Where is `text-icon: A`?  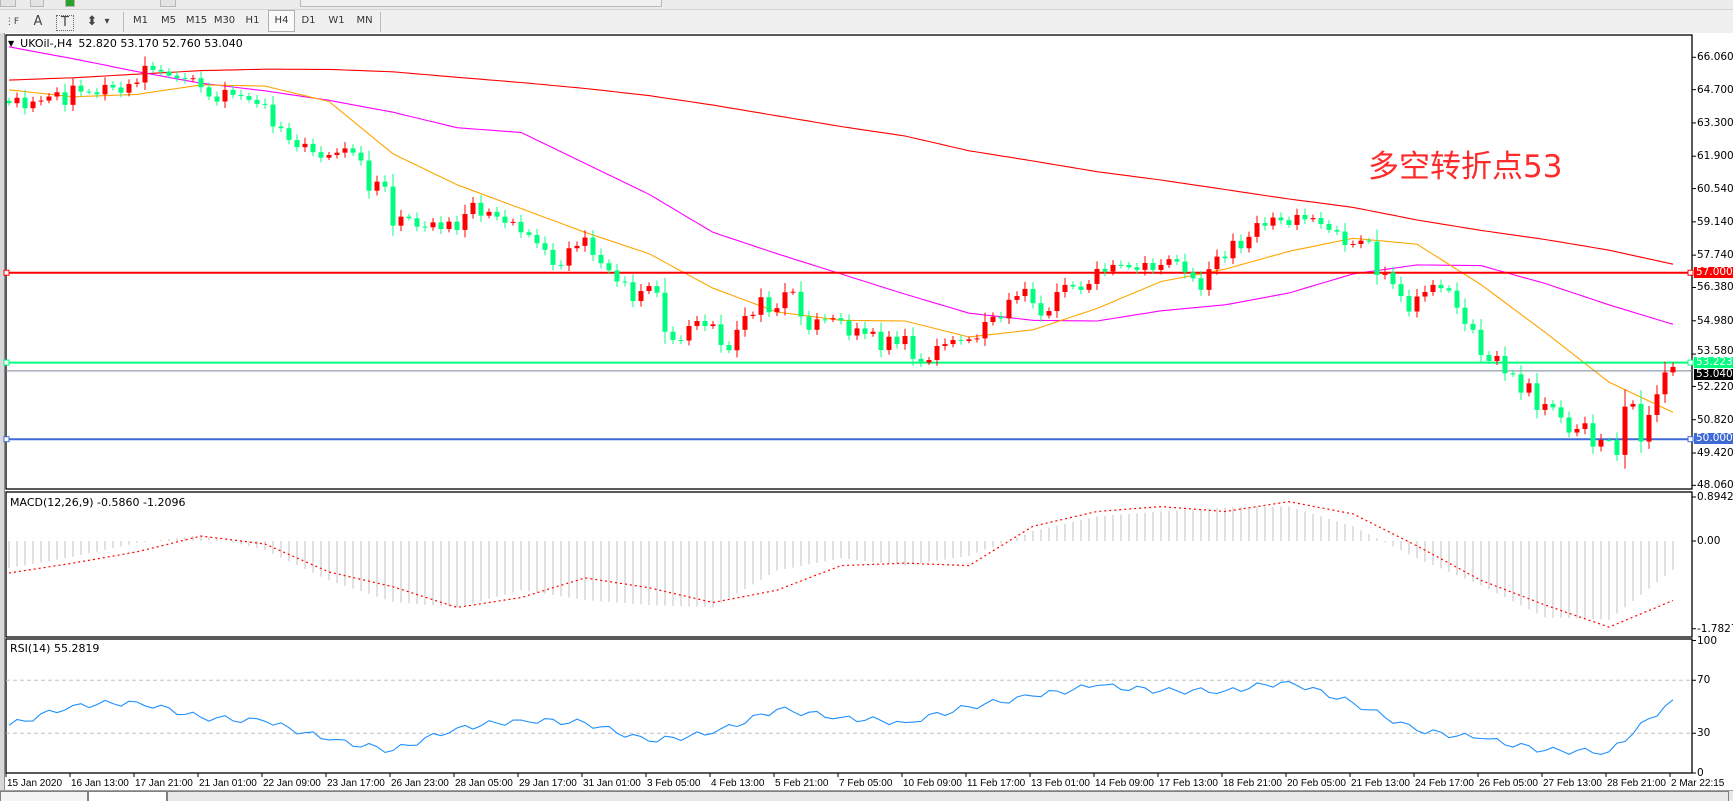 text-icon: A is located at coordinates (38, 21).